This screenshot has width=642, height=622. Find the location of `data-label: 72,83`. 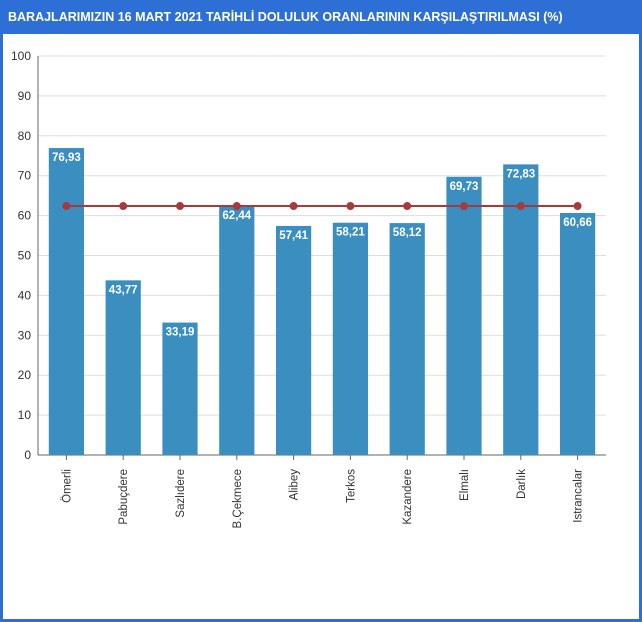

data-label: 72,83 is located at coordinates (520, 174).